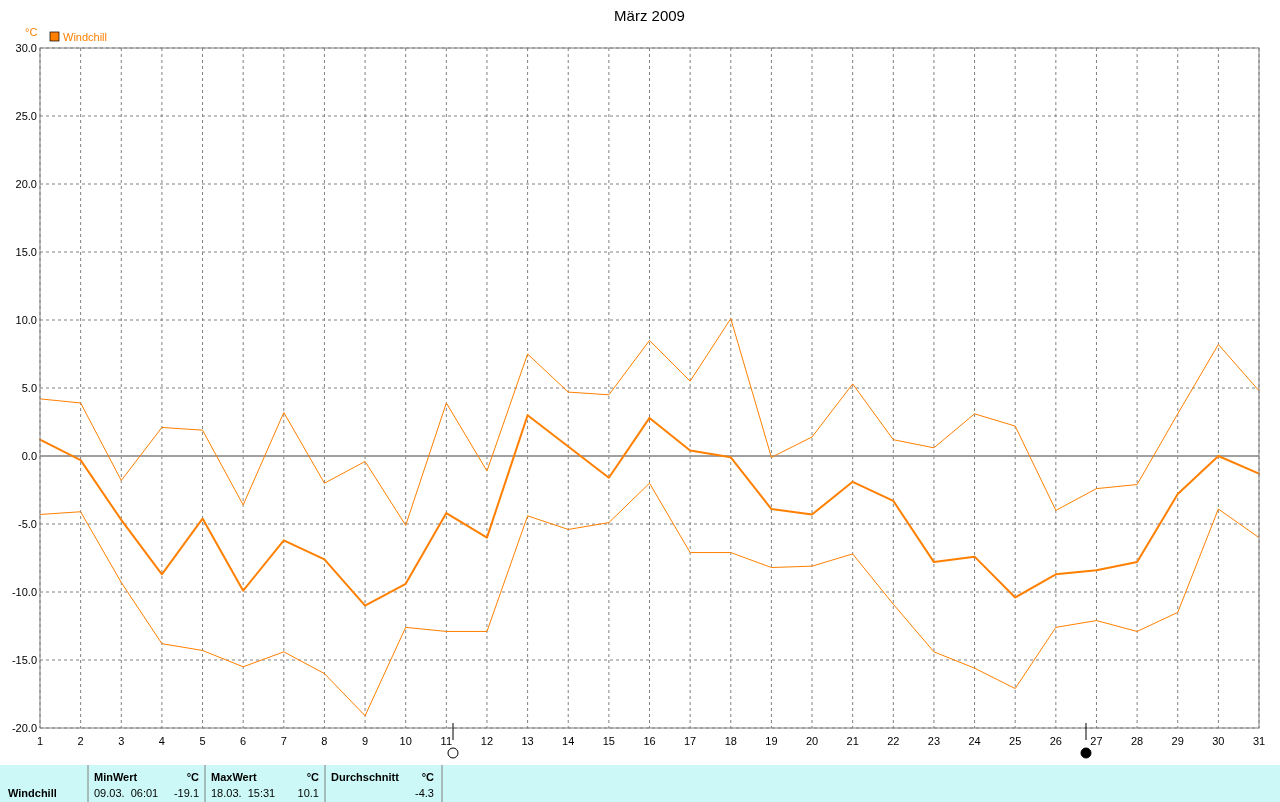  Describe the element at coordinates (26, 48) in the screenshot. I see `y-tick-label: 30.0` at that location.